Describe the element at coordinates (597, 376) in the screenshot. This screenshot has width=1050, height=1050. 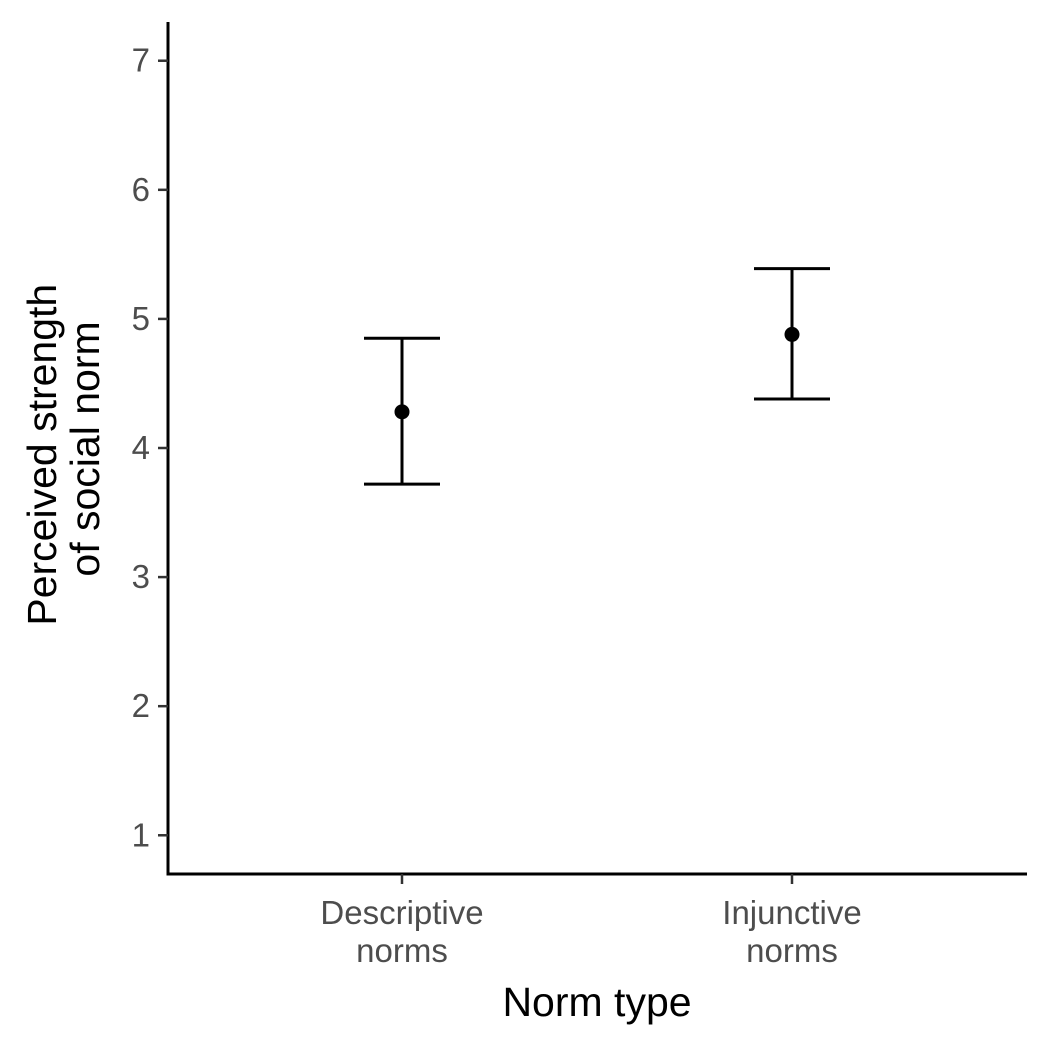
I see `marks-layer` at that location.